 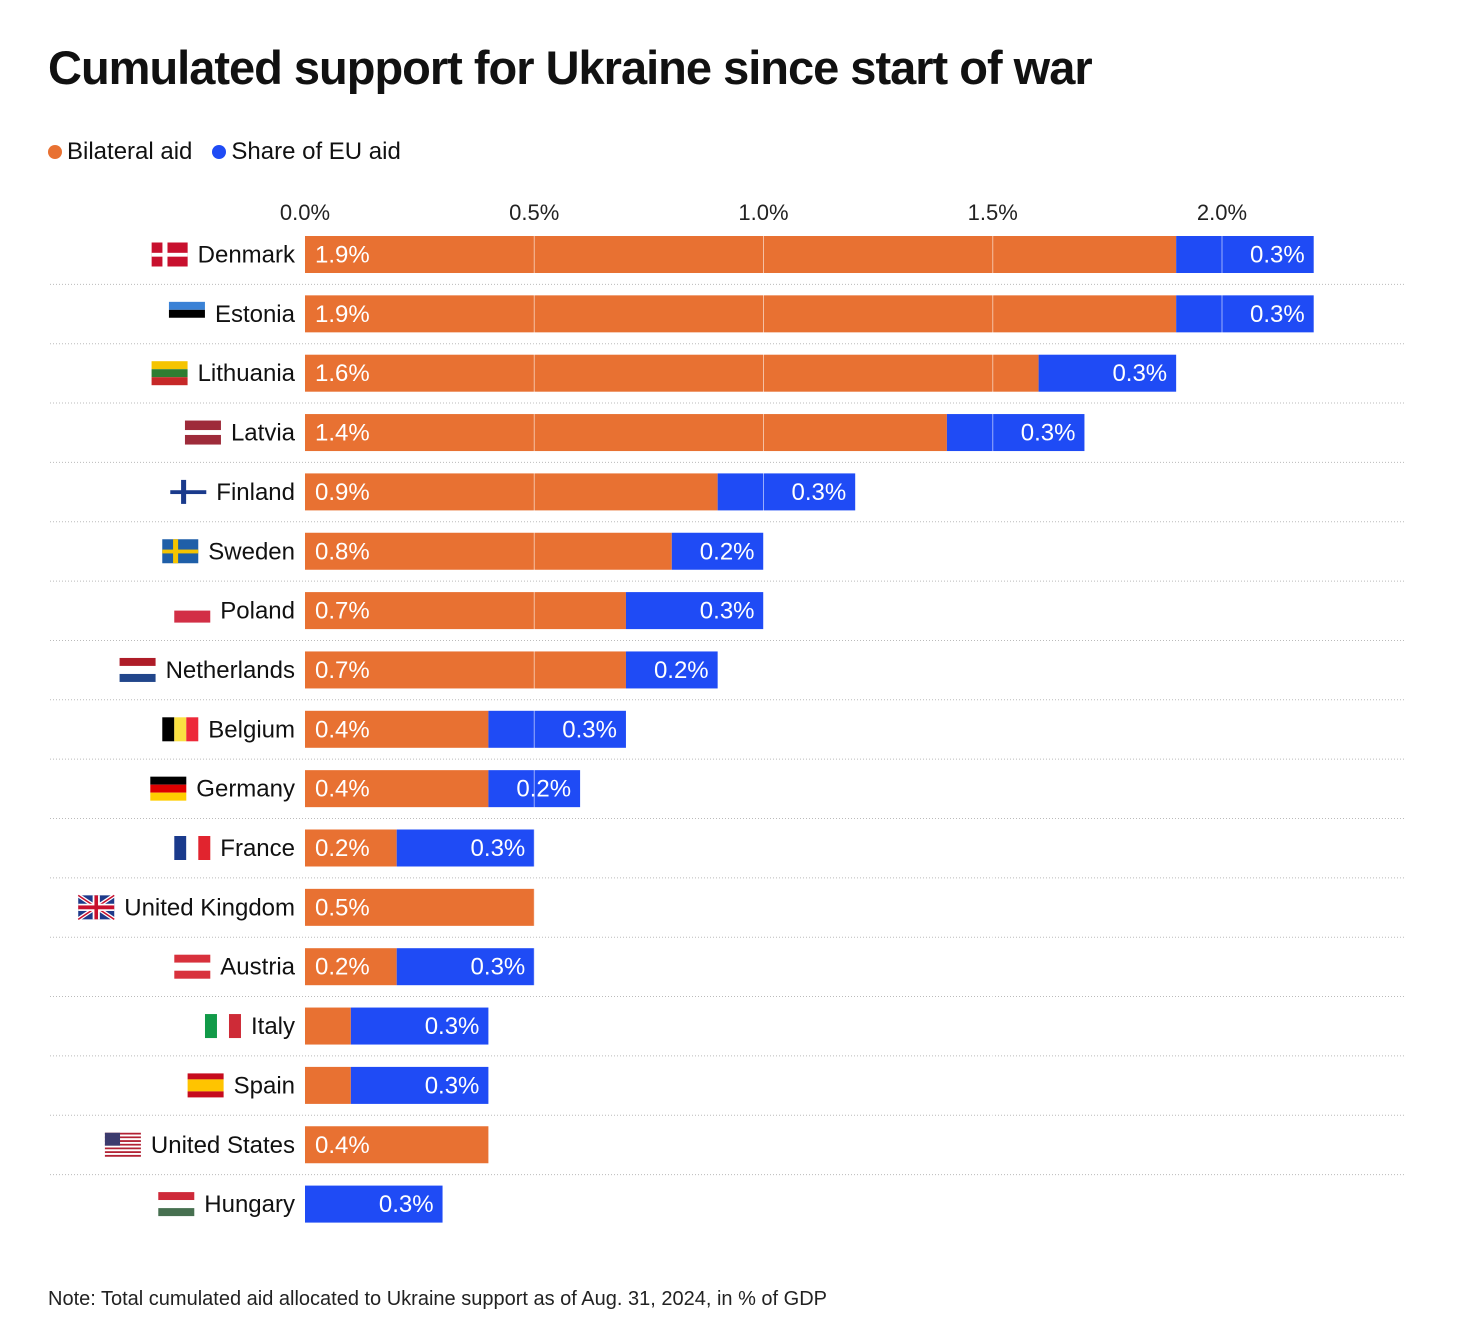 I want to click on bar-row: Poland 0.7% 0.3%, so click(x=727, y=605).